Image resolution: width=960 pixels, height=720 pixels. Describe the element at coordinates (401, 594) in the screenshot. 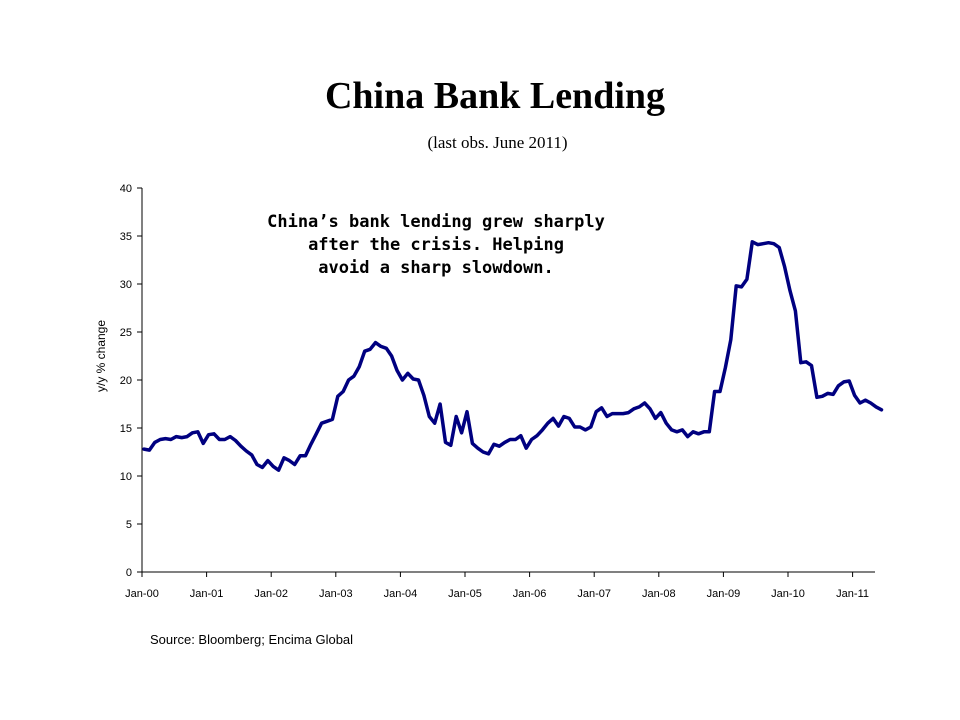

I see `x-tick-label: Jan-04` at that location.